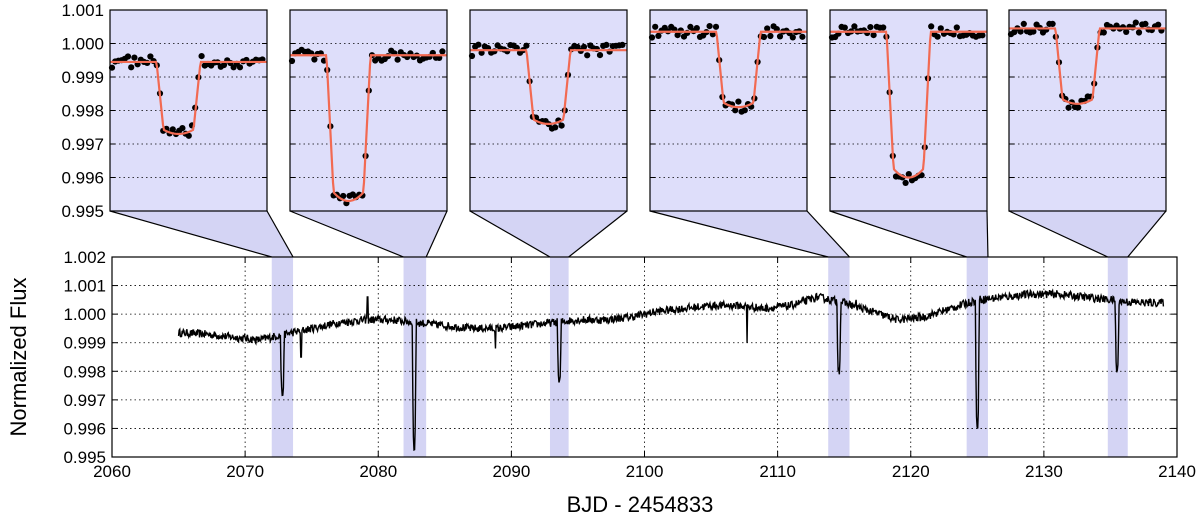  Describe the element at coordinates (84, 400) in the screenshot. I see `y-tick-label: 0.997` at that location.